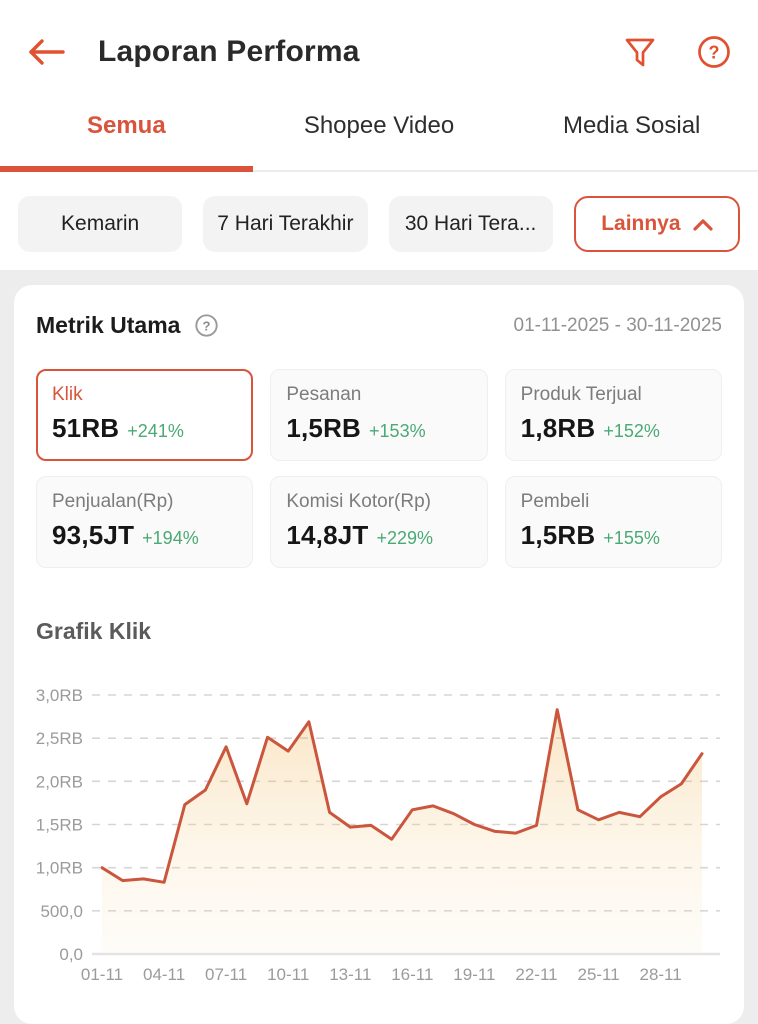 This screenshot has width=758, height=1024. Describe the element at coordinates (405, 538) in the screenshot. I see `metric-change: +229%` at that location.